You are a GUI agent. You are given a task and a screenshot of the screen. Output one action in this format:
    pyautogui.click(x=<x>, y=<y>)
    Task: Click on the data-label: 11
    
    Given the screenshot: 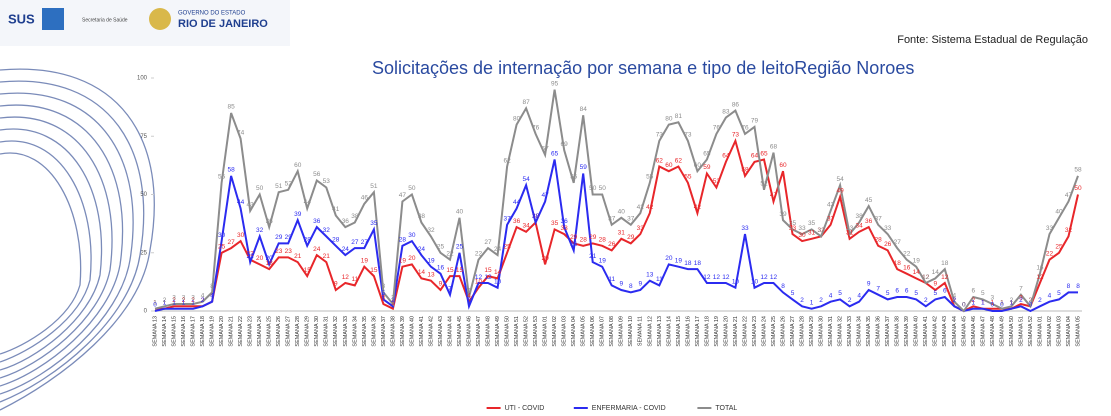 What is the action you would take?
    pyautogui.click(x=354, y=279)
    